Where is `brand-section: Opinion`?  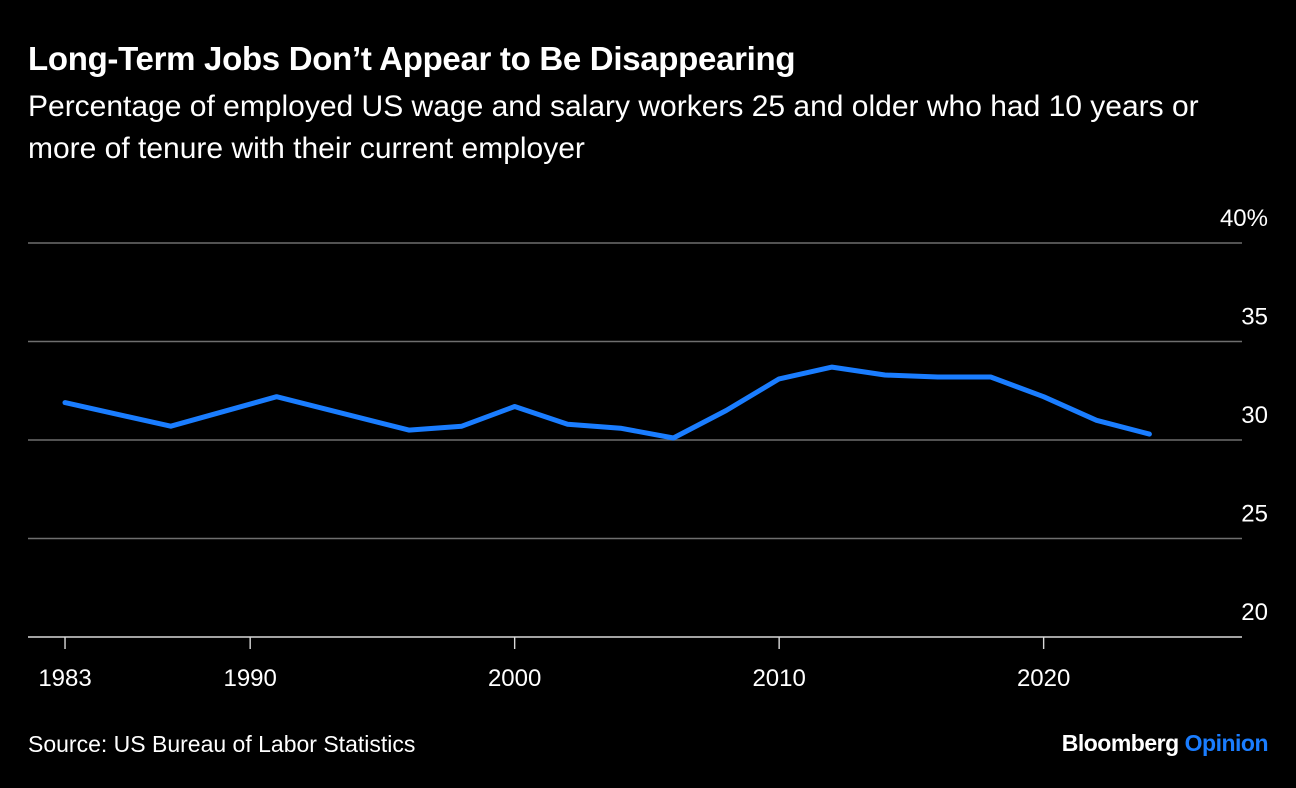
brand-section: Opinion is located at coordinates (1226, 743).